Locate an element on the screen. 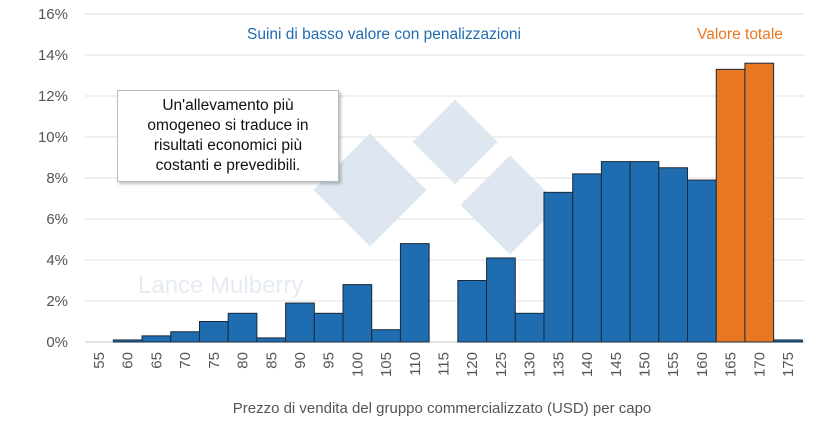  x-tick-label: 115 is located at coordinates (444, 364).